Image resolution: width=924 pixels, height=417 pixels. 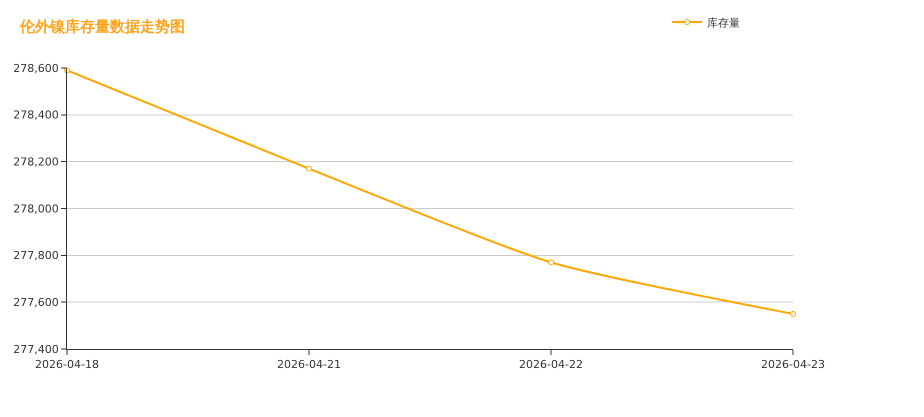 I want to click on y-tick-label: 277,600, so click(x=36, y=303).